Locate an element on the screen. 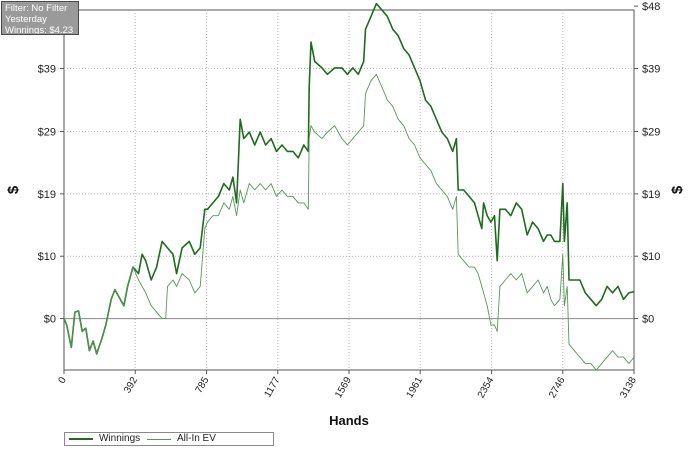  y-tick-label-right: $29 is located at coordinates (651, 133).